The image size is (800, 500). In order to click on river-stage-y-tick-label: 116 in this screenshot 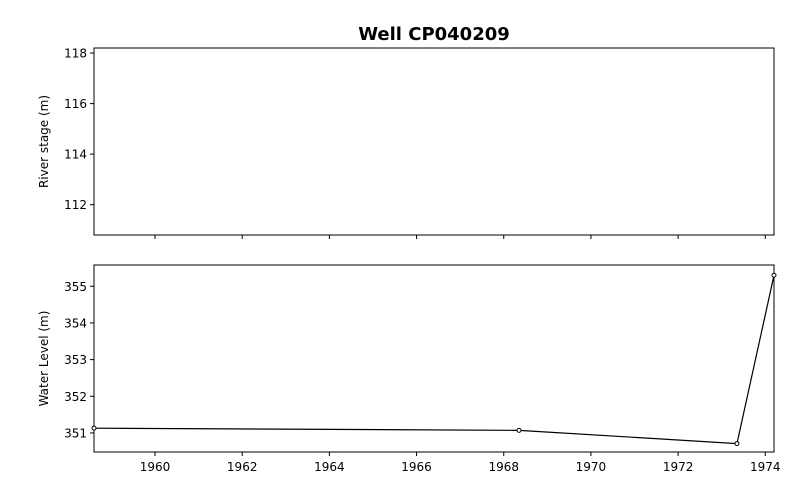, I will do `click(75, 104)`.